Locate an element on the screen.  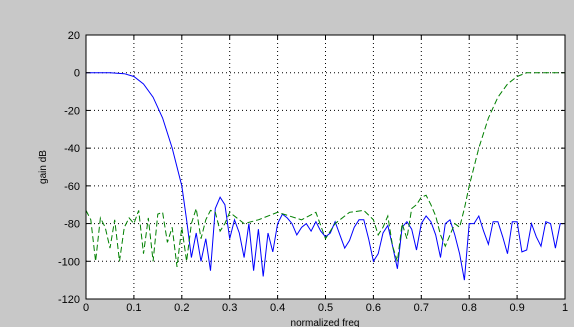
x-tick-label: 1 is located at coordinates (565, 308).